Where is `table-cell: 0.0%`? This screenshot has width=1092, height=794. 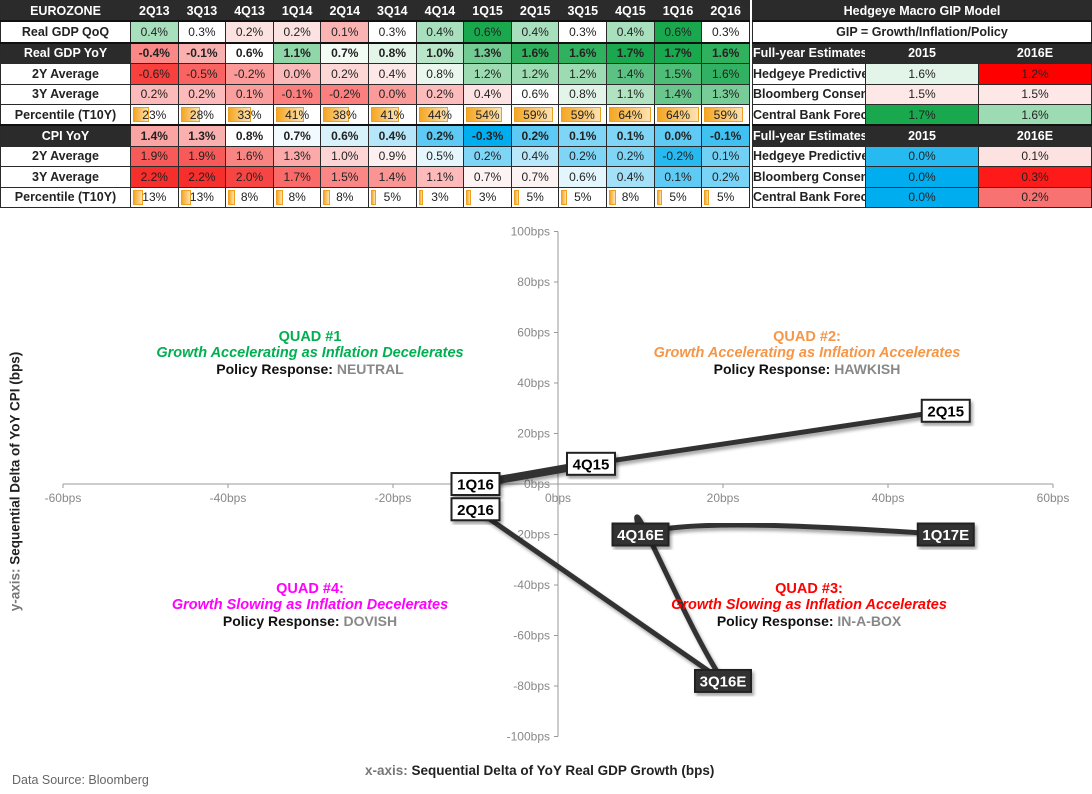
table-cell: 0.0% is located at coordinates (392, 94).